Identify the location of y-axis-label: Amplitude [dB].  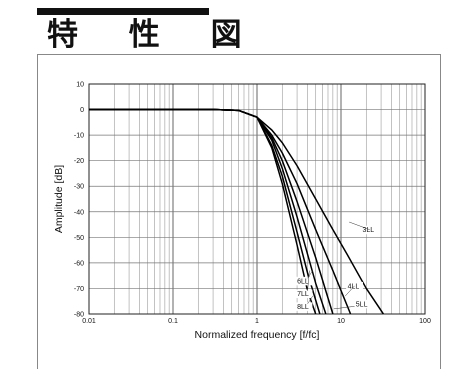
(59, 199).